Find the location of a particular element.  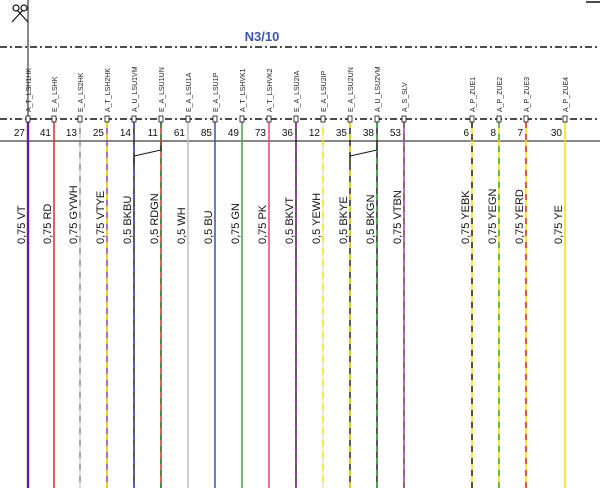

pin-a_p_zue1: A_P_ZUE1 6 0,75 YEBK is located at coordinates (468, 282).